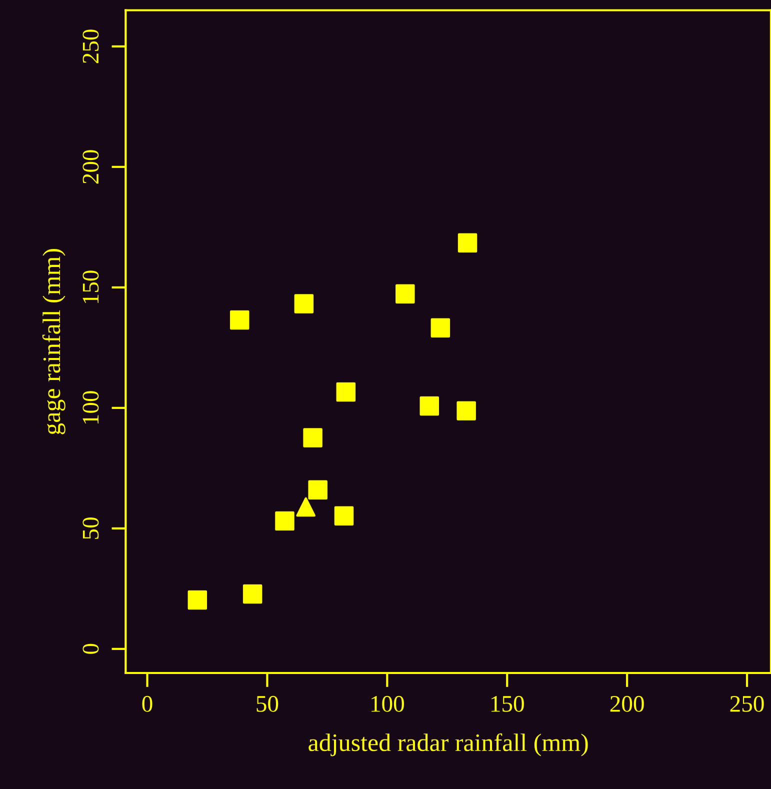  Describe the element at coordinates (54, 341) in the screenshot. I see `y-axis-title: gage rainfall (mm)` at that location.